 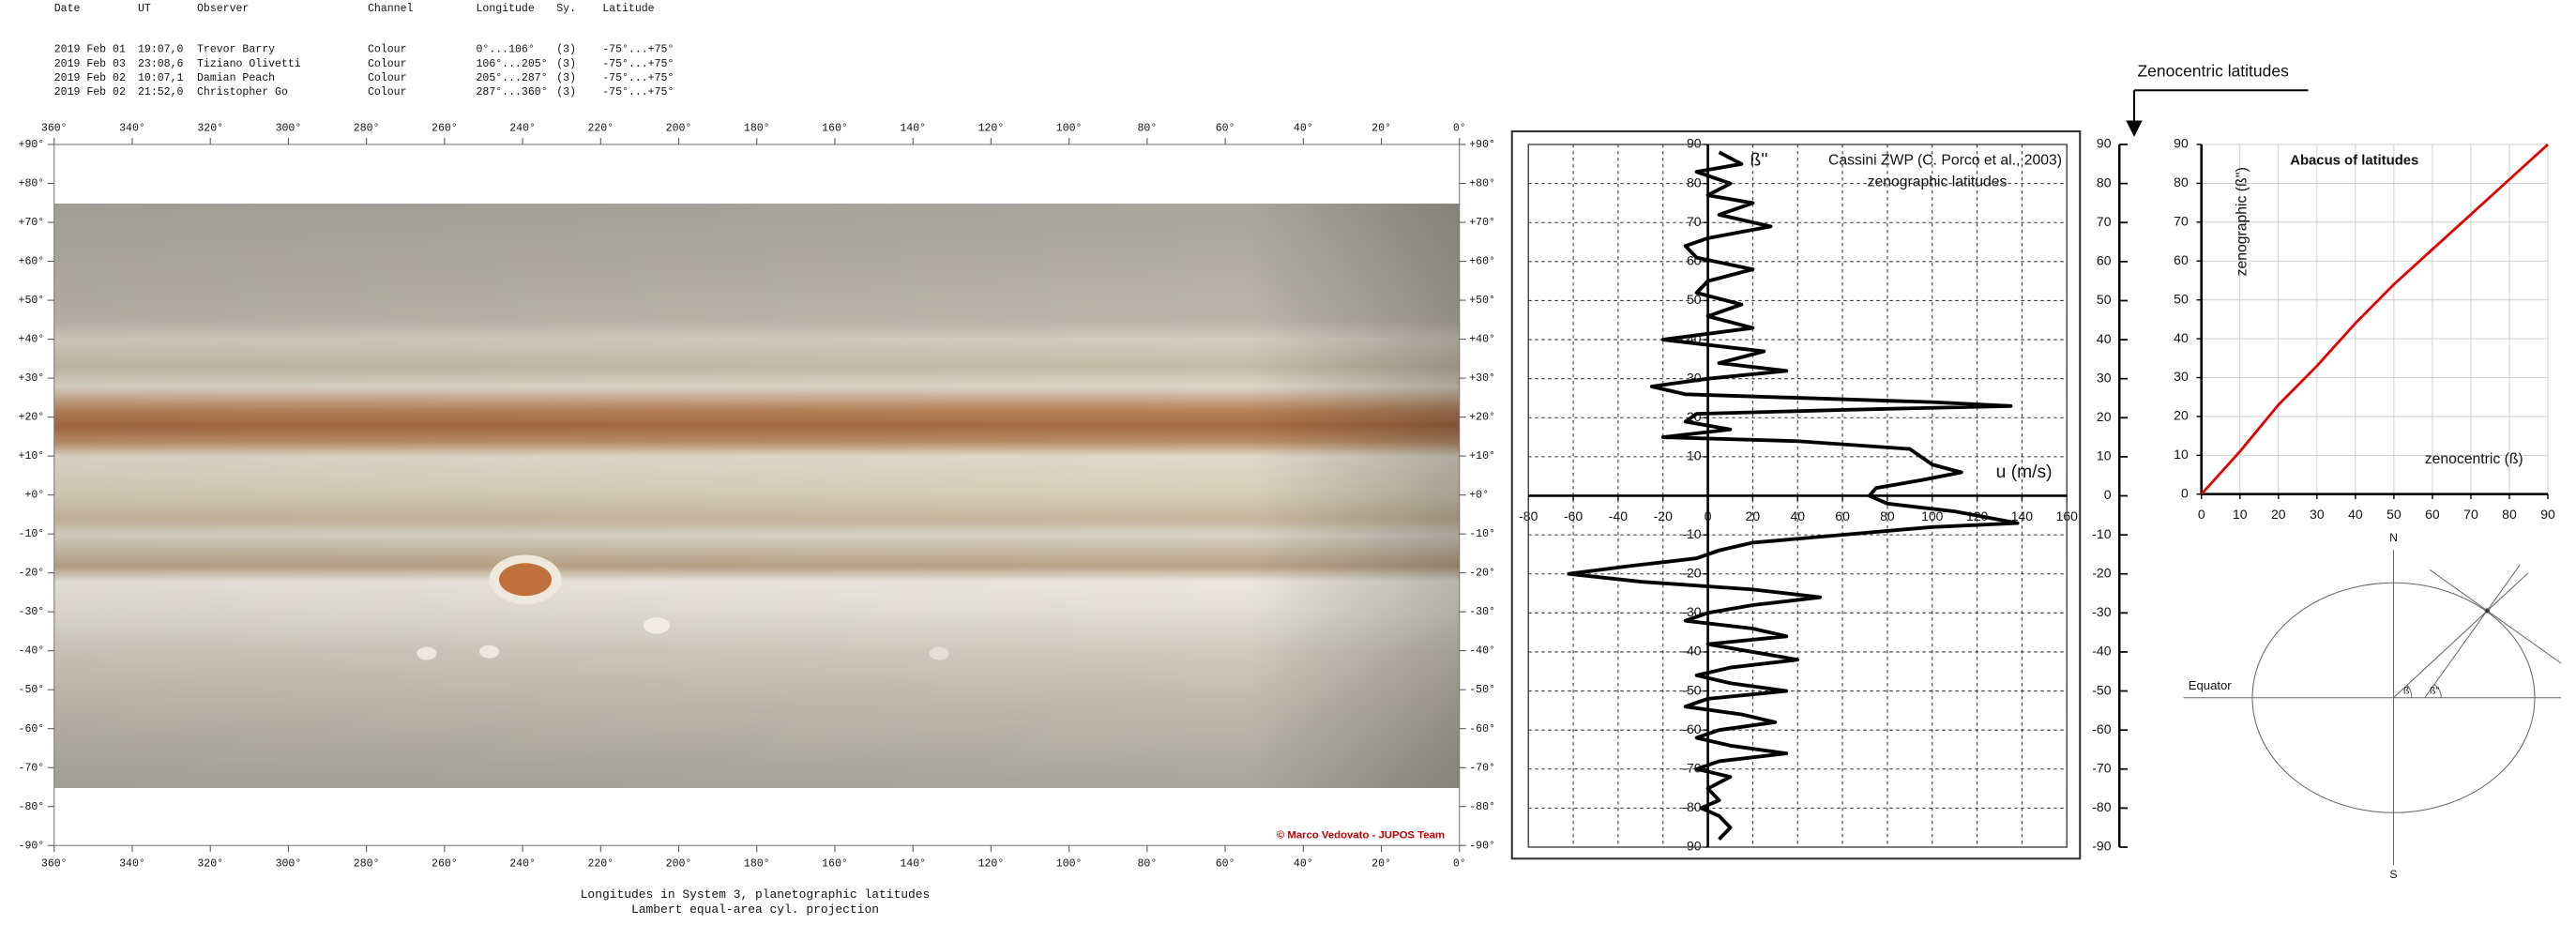 What do you see at coordinates (1691, 651) in the screenshot?
I see `y-tick-label: -40` at bounding box center [1691, 651].